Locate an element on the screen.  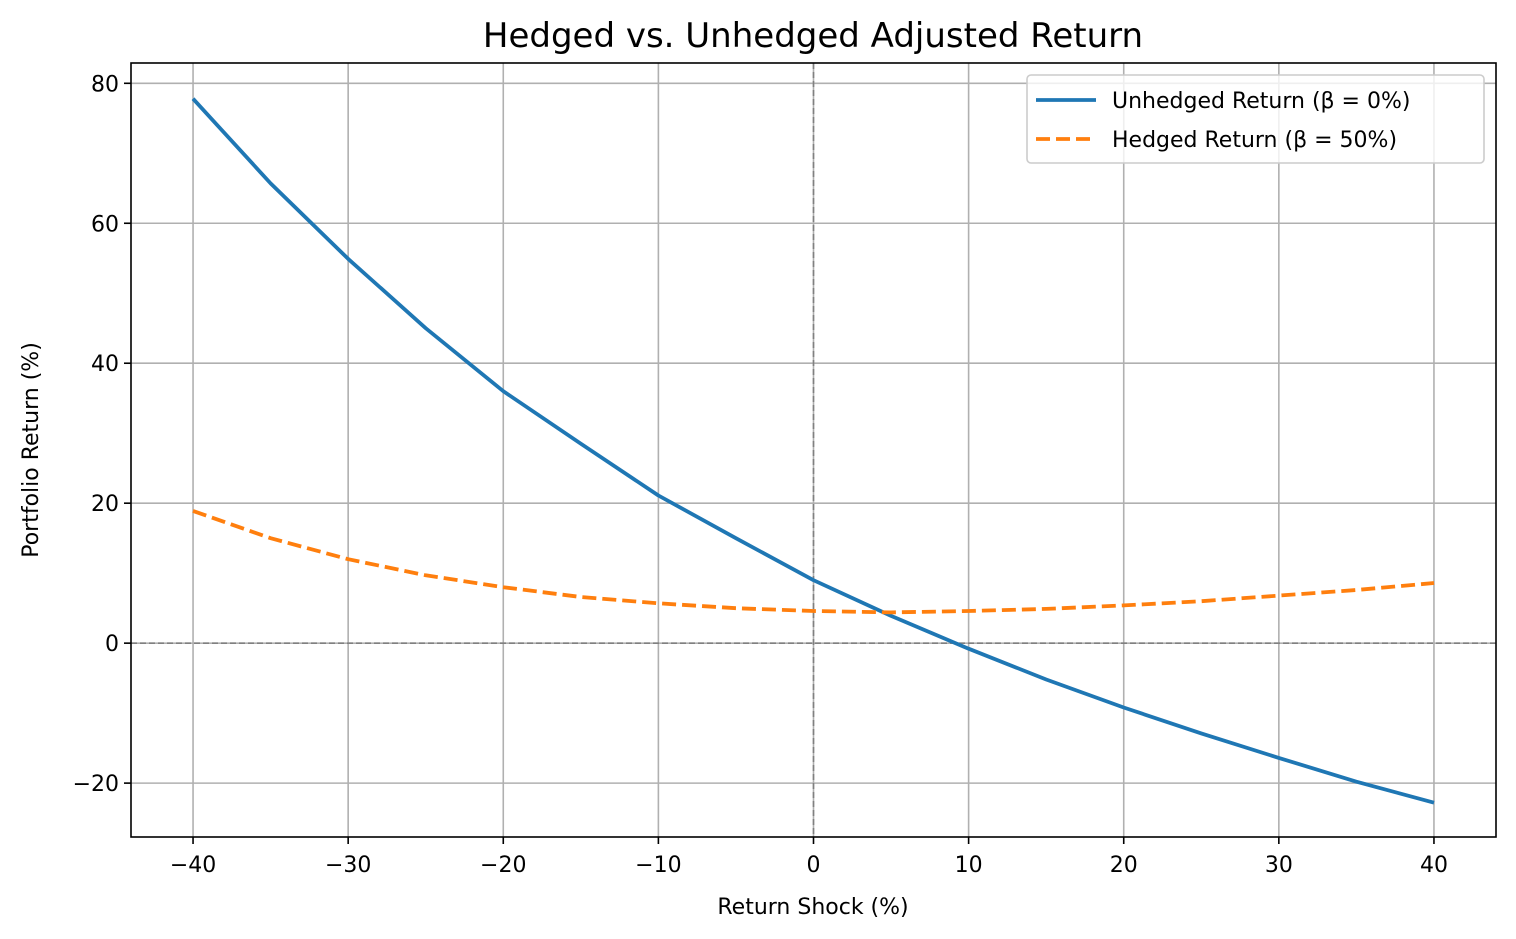
x-tick-label: −40 is located at coordinates (193, 865).